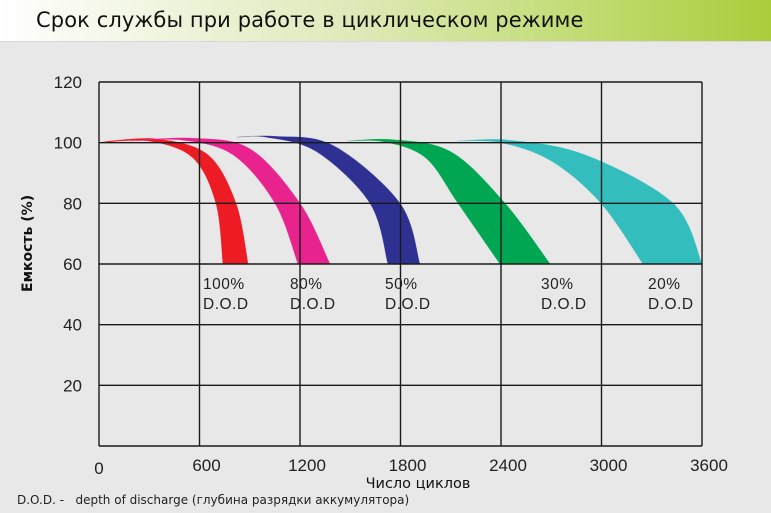 The image size is (771, 513). What do you see at coordinates (72, 325) in the screenshot?
I see `y-tick-label: 40` at bounding box center [72, 325].